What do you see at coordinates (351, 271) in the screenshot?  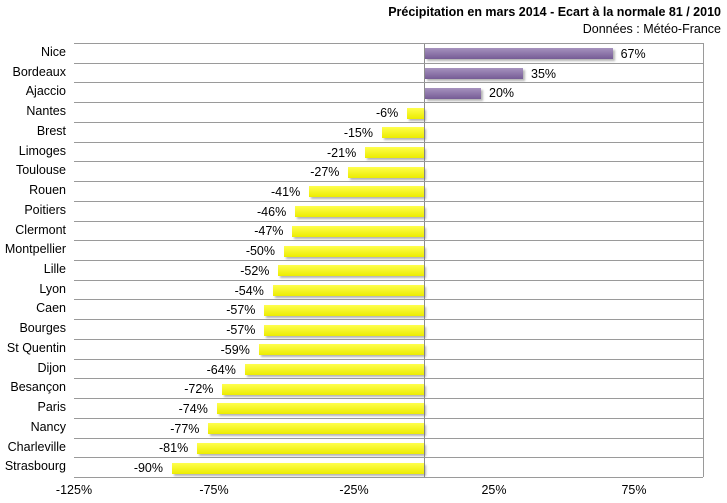 I see `data-bar-lille` at bounding box center [351, 271].